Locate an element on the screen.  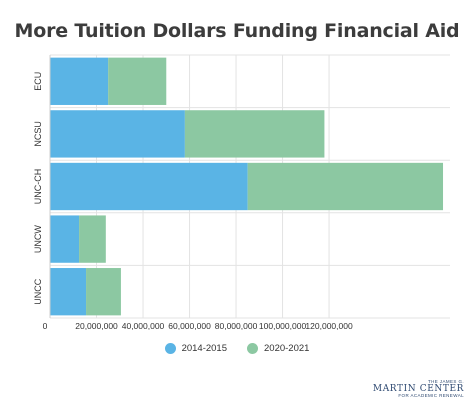
logo-line-3: FOR ACADEMIC RENEWAL is located at coordinates (431, 395).